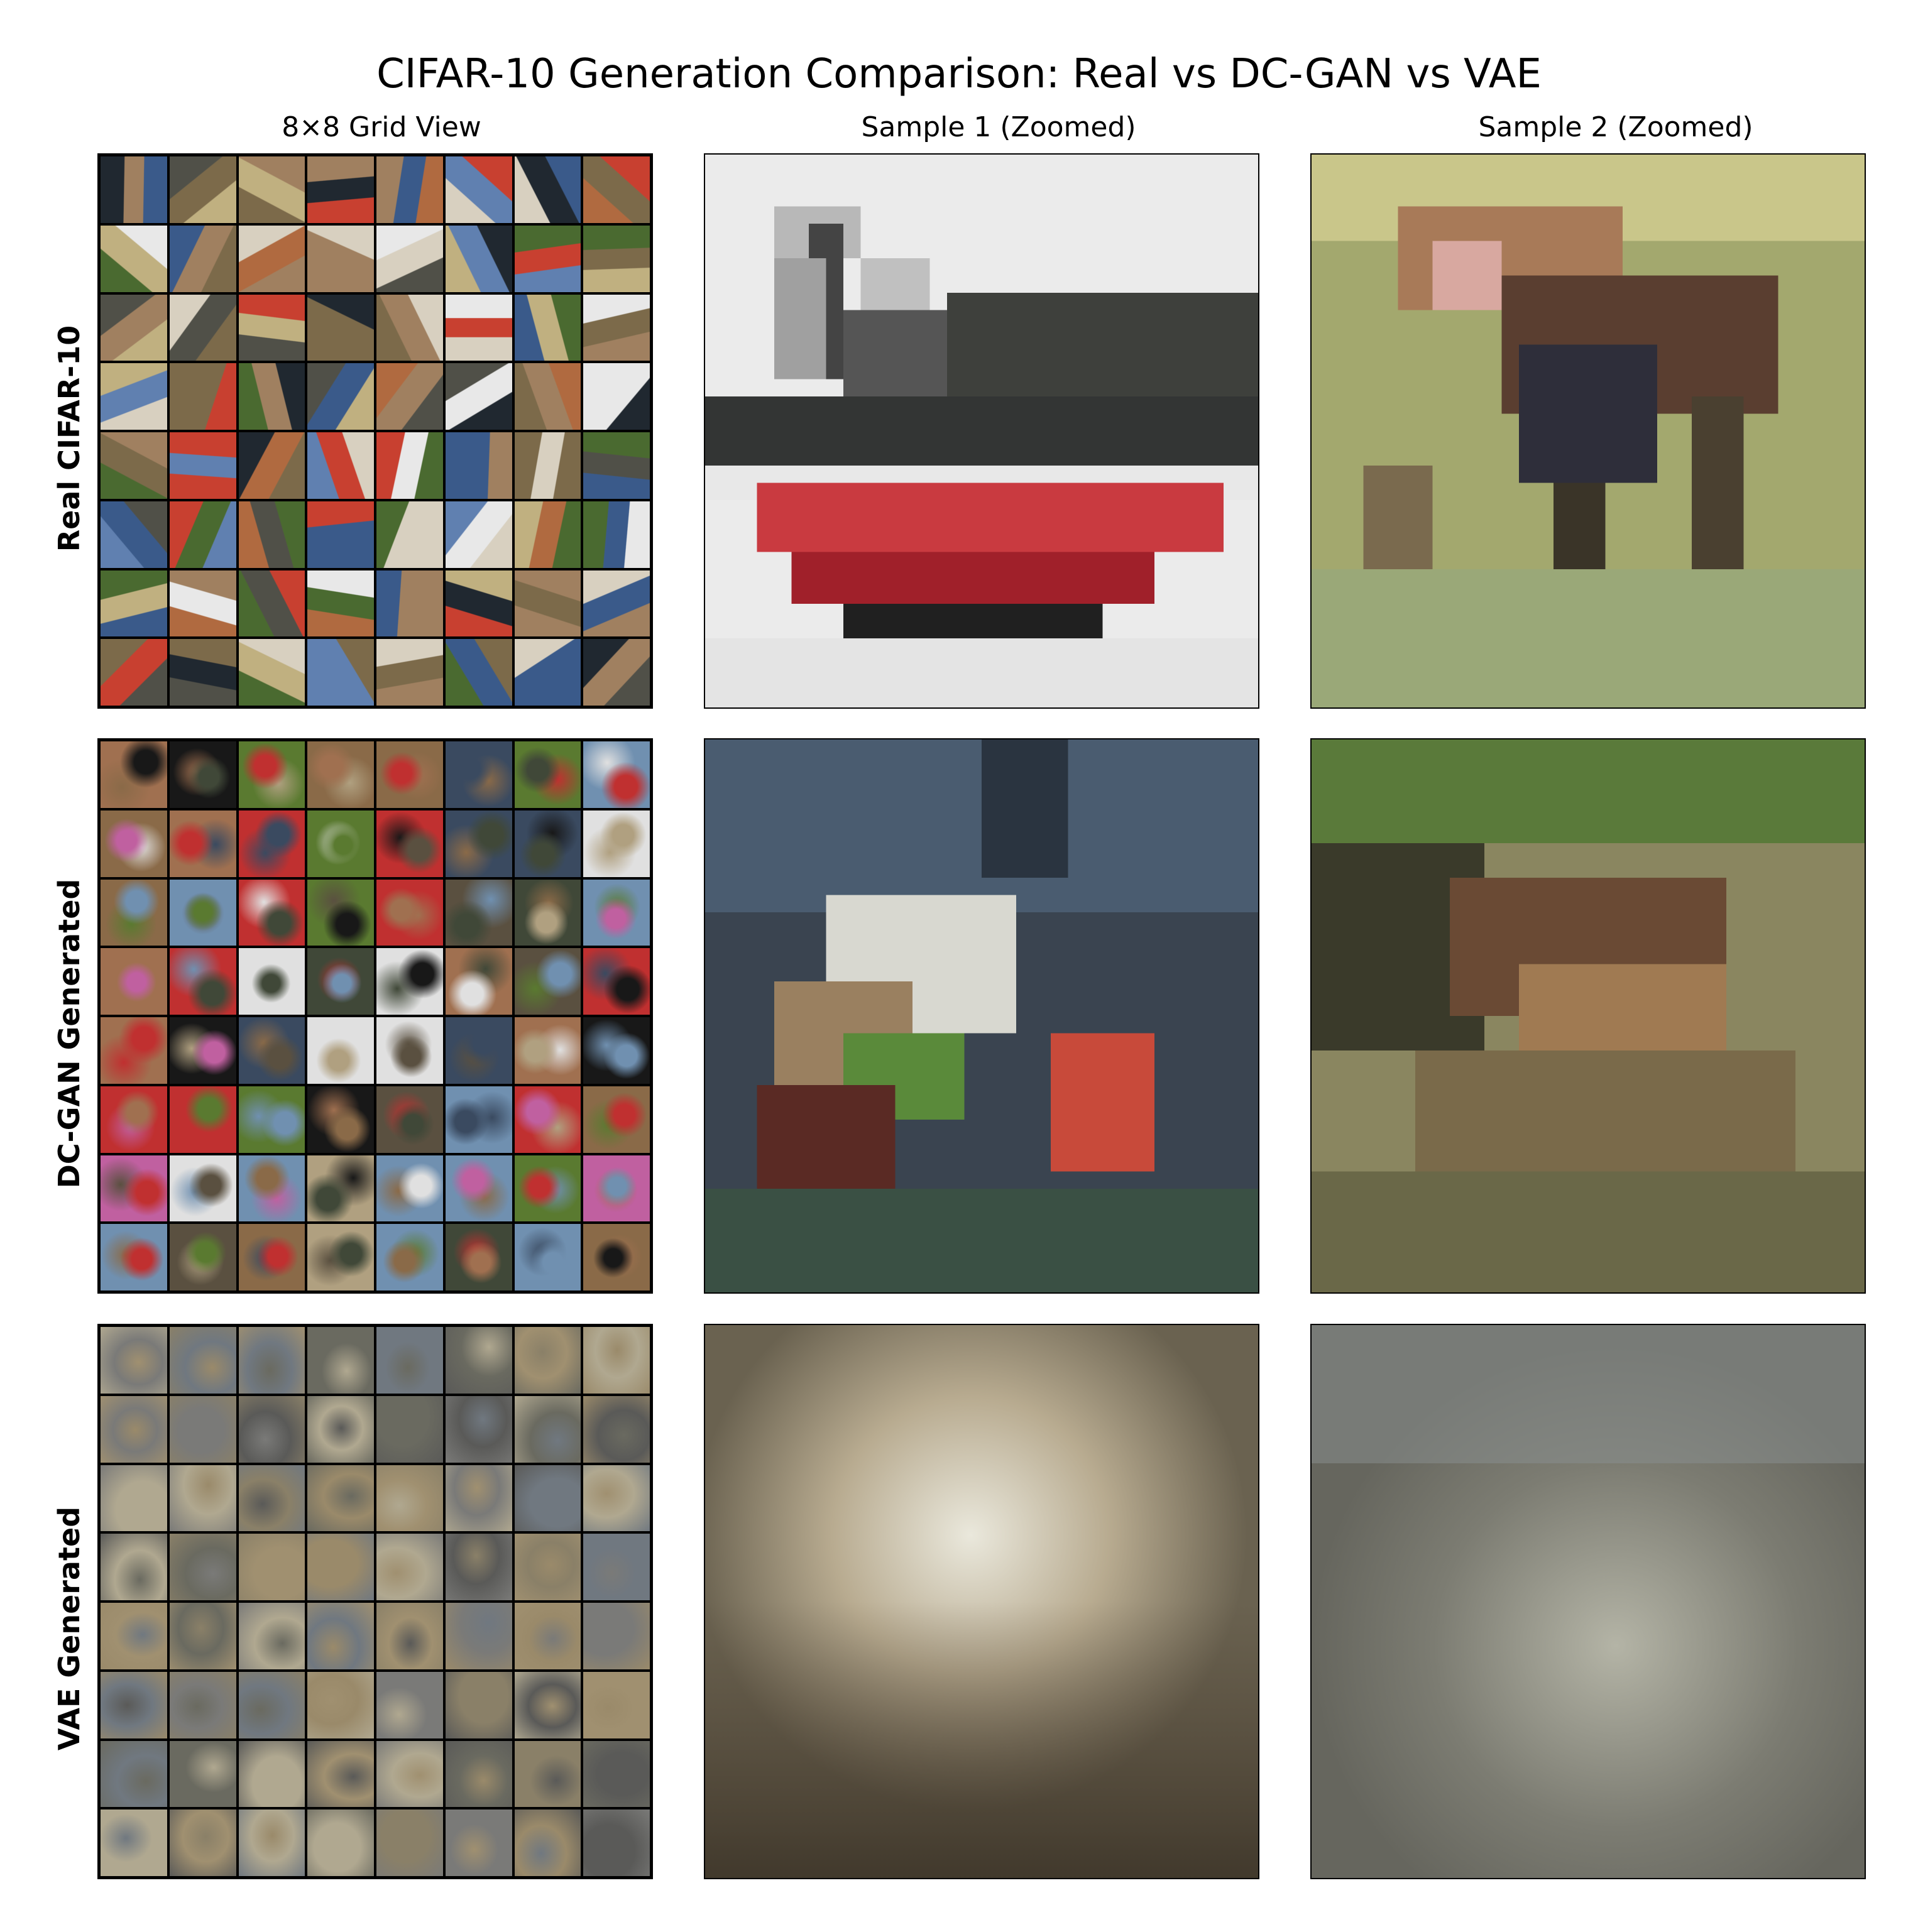 The image size is (1918, 1932). I want to click on row-label-real: Real CIFAR-10, so click(69, 439).